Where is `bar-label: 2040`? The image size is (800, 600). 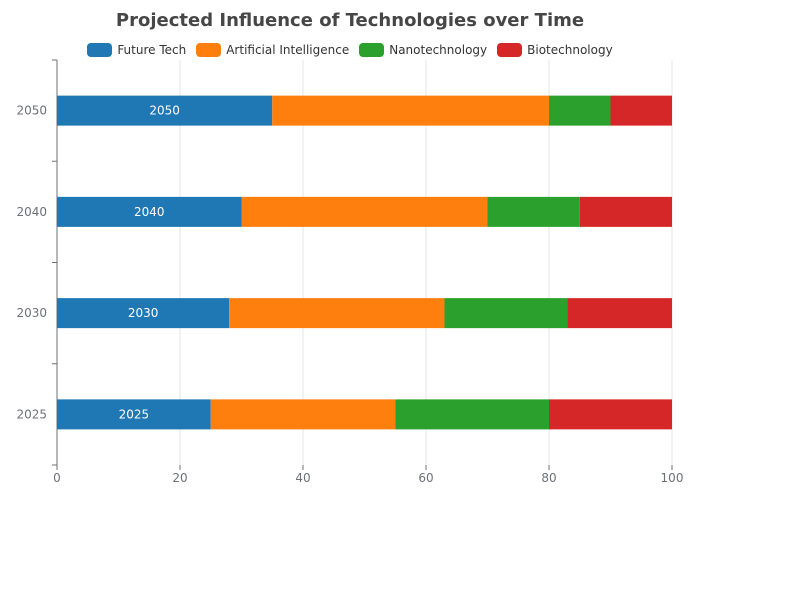
bar-label: 2040 is located at coordinates (149, 212).